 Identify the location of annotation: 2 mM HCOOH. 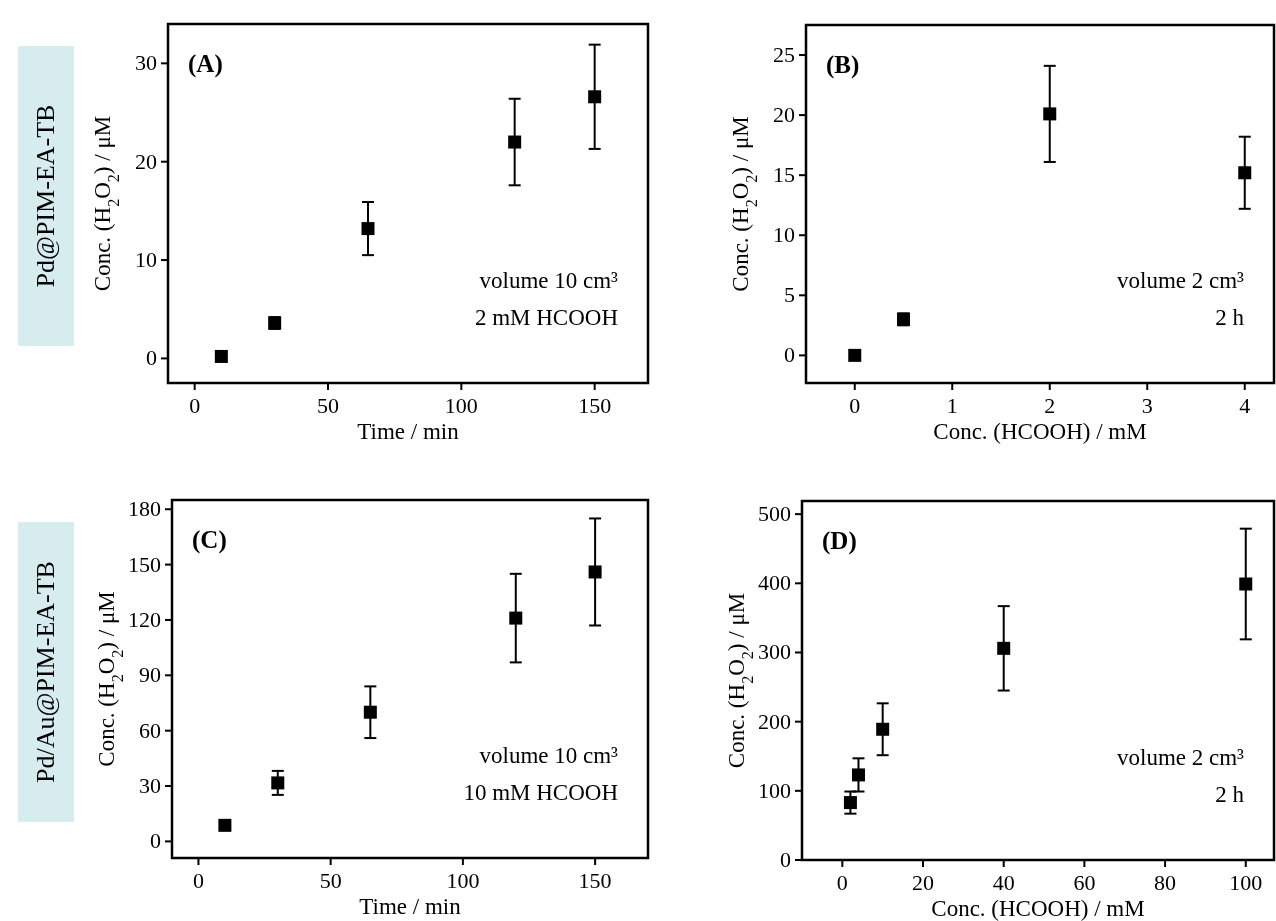
(546, 317).